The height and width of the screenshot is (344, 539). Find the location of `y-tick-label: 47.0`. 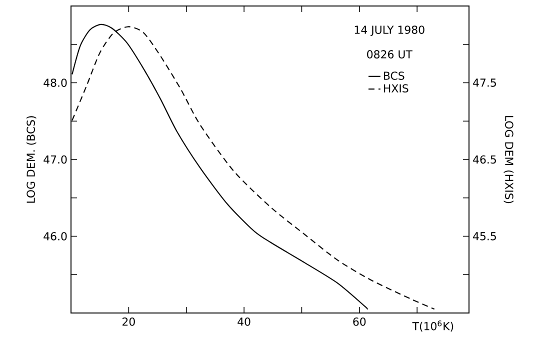

y-tick-label: 47.0 is located at coordinates (55, 159).